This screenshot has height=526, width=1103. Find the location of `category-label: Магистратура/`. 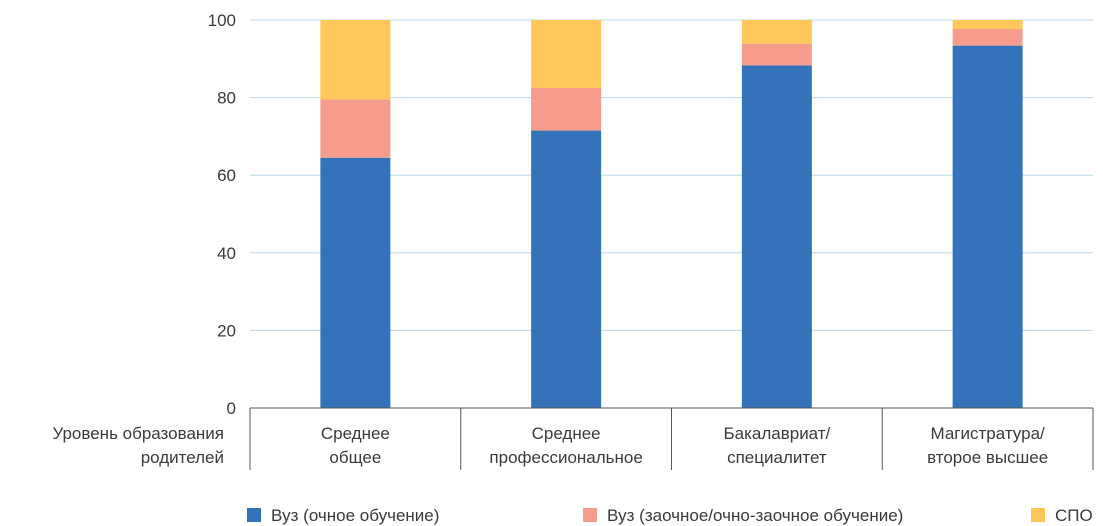

category-label: Магистратура/ is located at coordinates (988, 433).